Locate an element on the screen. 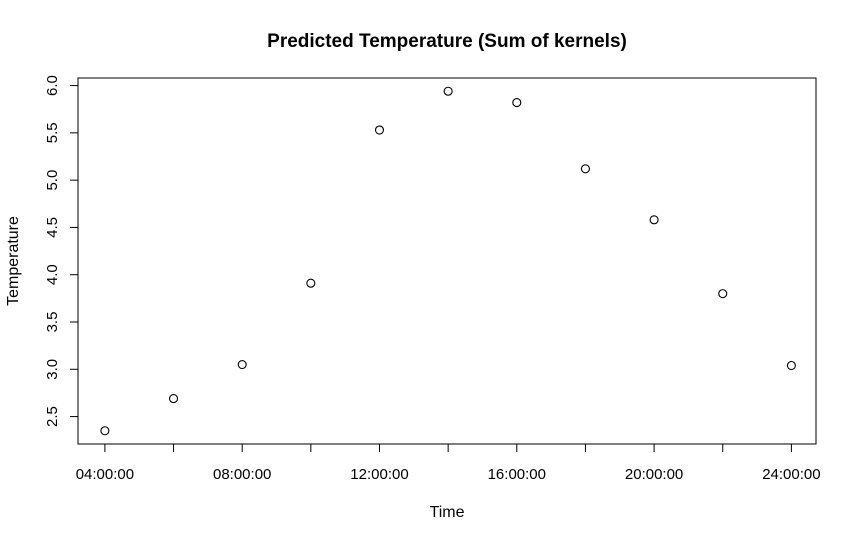 Image resolution: width=856 pixels, height=542 pixels. x-tick-label: 04:00:00 is located at coordinates (105, 474).